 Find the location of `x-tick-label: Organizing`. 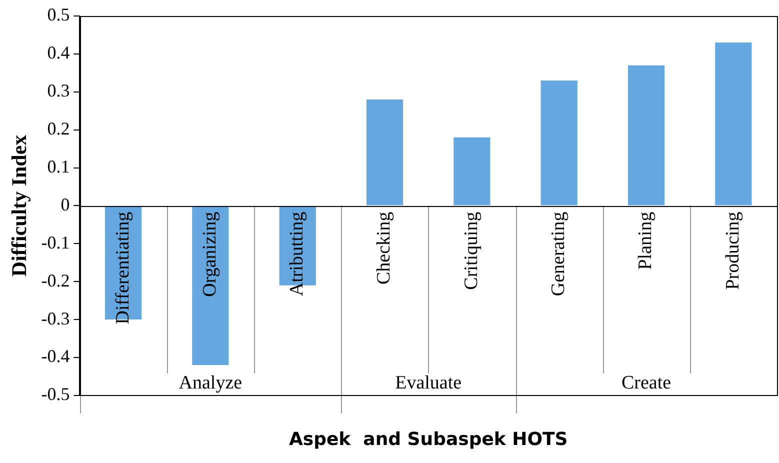

x-tick-label: Organizing is located at coordinates (209, 254).